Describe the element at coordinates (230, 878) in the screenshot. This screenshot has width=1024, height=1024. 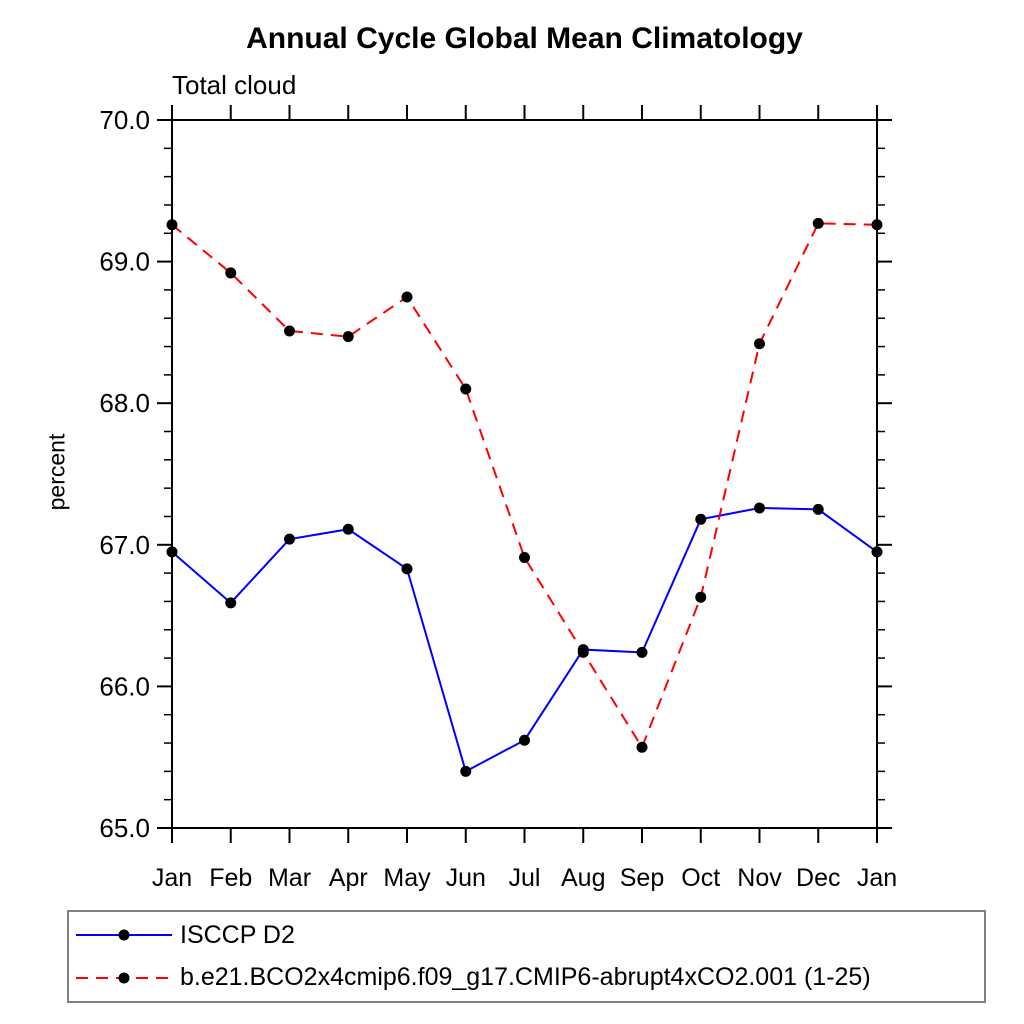
I see `x-tick-label: Feb` at that location.